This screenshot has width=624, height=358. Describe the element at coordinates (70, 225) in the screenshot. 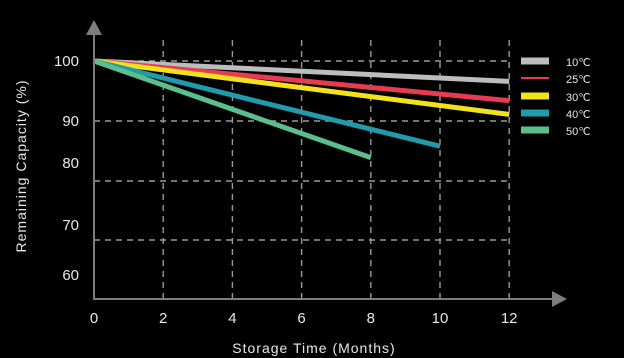

I see `y-tick-label: 70` at that location.